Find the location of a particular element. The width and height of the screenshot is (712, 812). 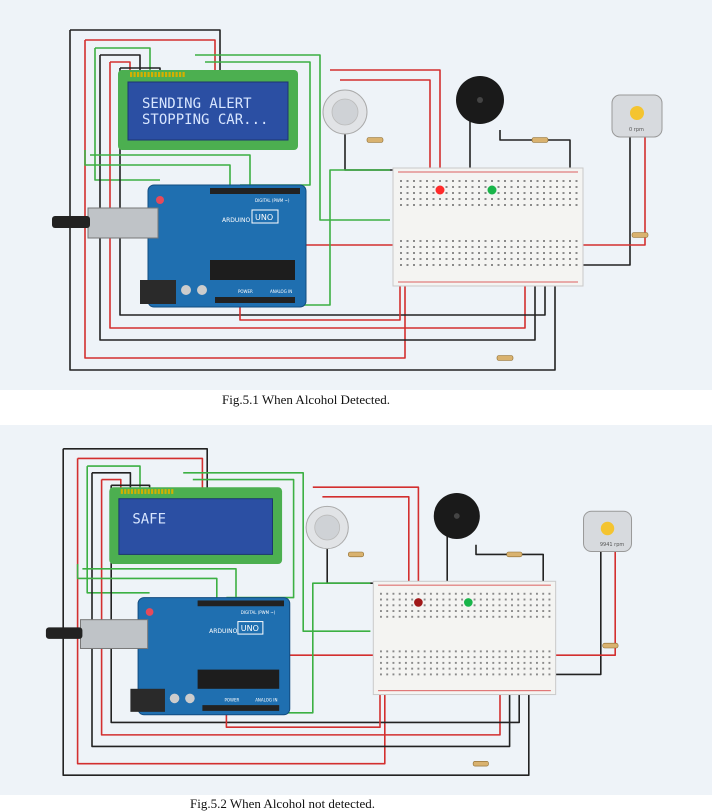

capacitor is located at coordinates (202, 290).